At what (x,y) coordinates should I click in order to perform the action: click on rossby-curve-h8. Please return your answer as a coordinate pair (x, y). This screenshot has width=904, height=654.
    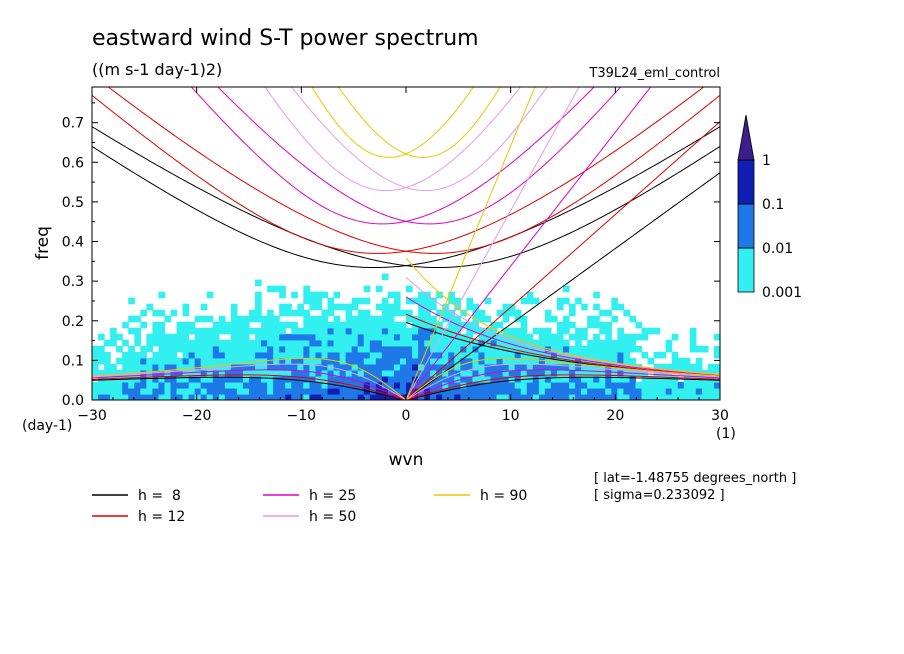
    Looking at the image, I should click on (406, 388).